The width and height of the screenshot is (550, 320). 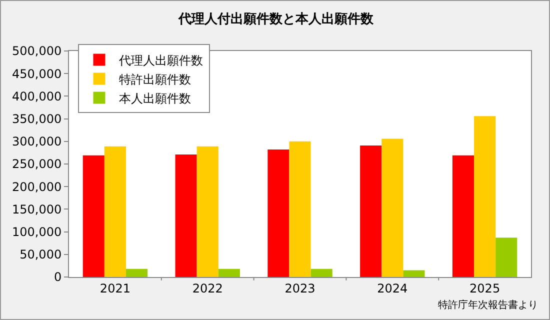 I want to click on y-tick-label: 300,000, so click(x=37, y=141).